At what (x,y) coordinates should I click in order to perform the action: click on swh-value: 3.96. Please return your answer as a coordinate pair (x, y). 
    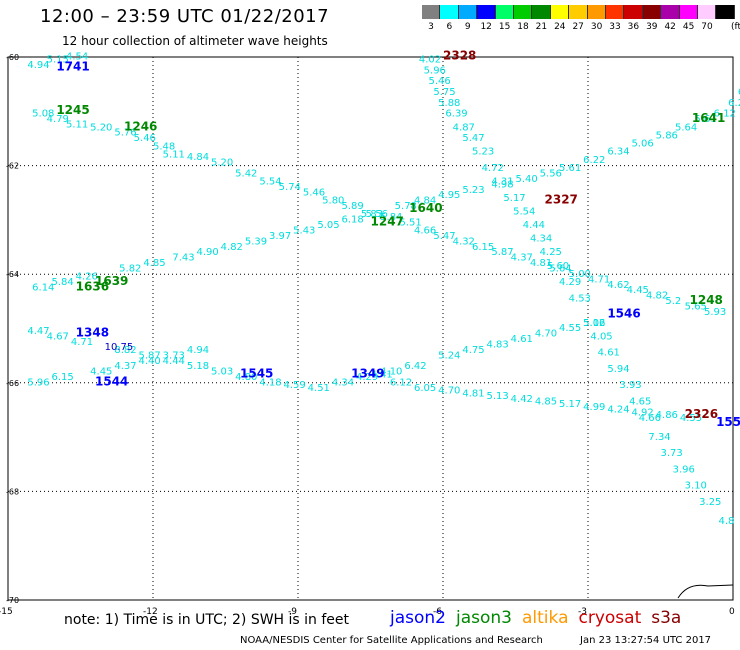
    Looking at the image, I should click on (684, 469).